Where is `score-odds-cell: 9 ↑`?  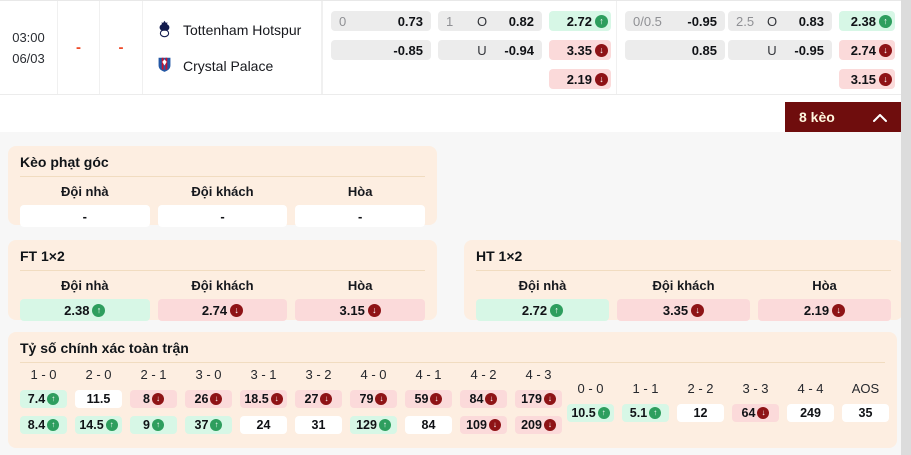
score-odds-cell: 9 ↑ is located at coordinates (153, 425).